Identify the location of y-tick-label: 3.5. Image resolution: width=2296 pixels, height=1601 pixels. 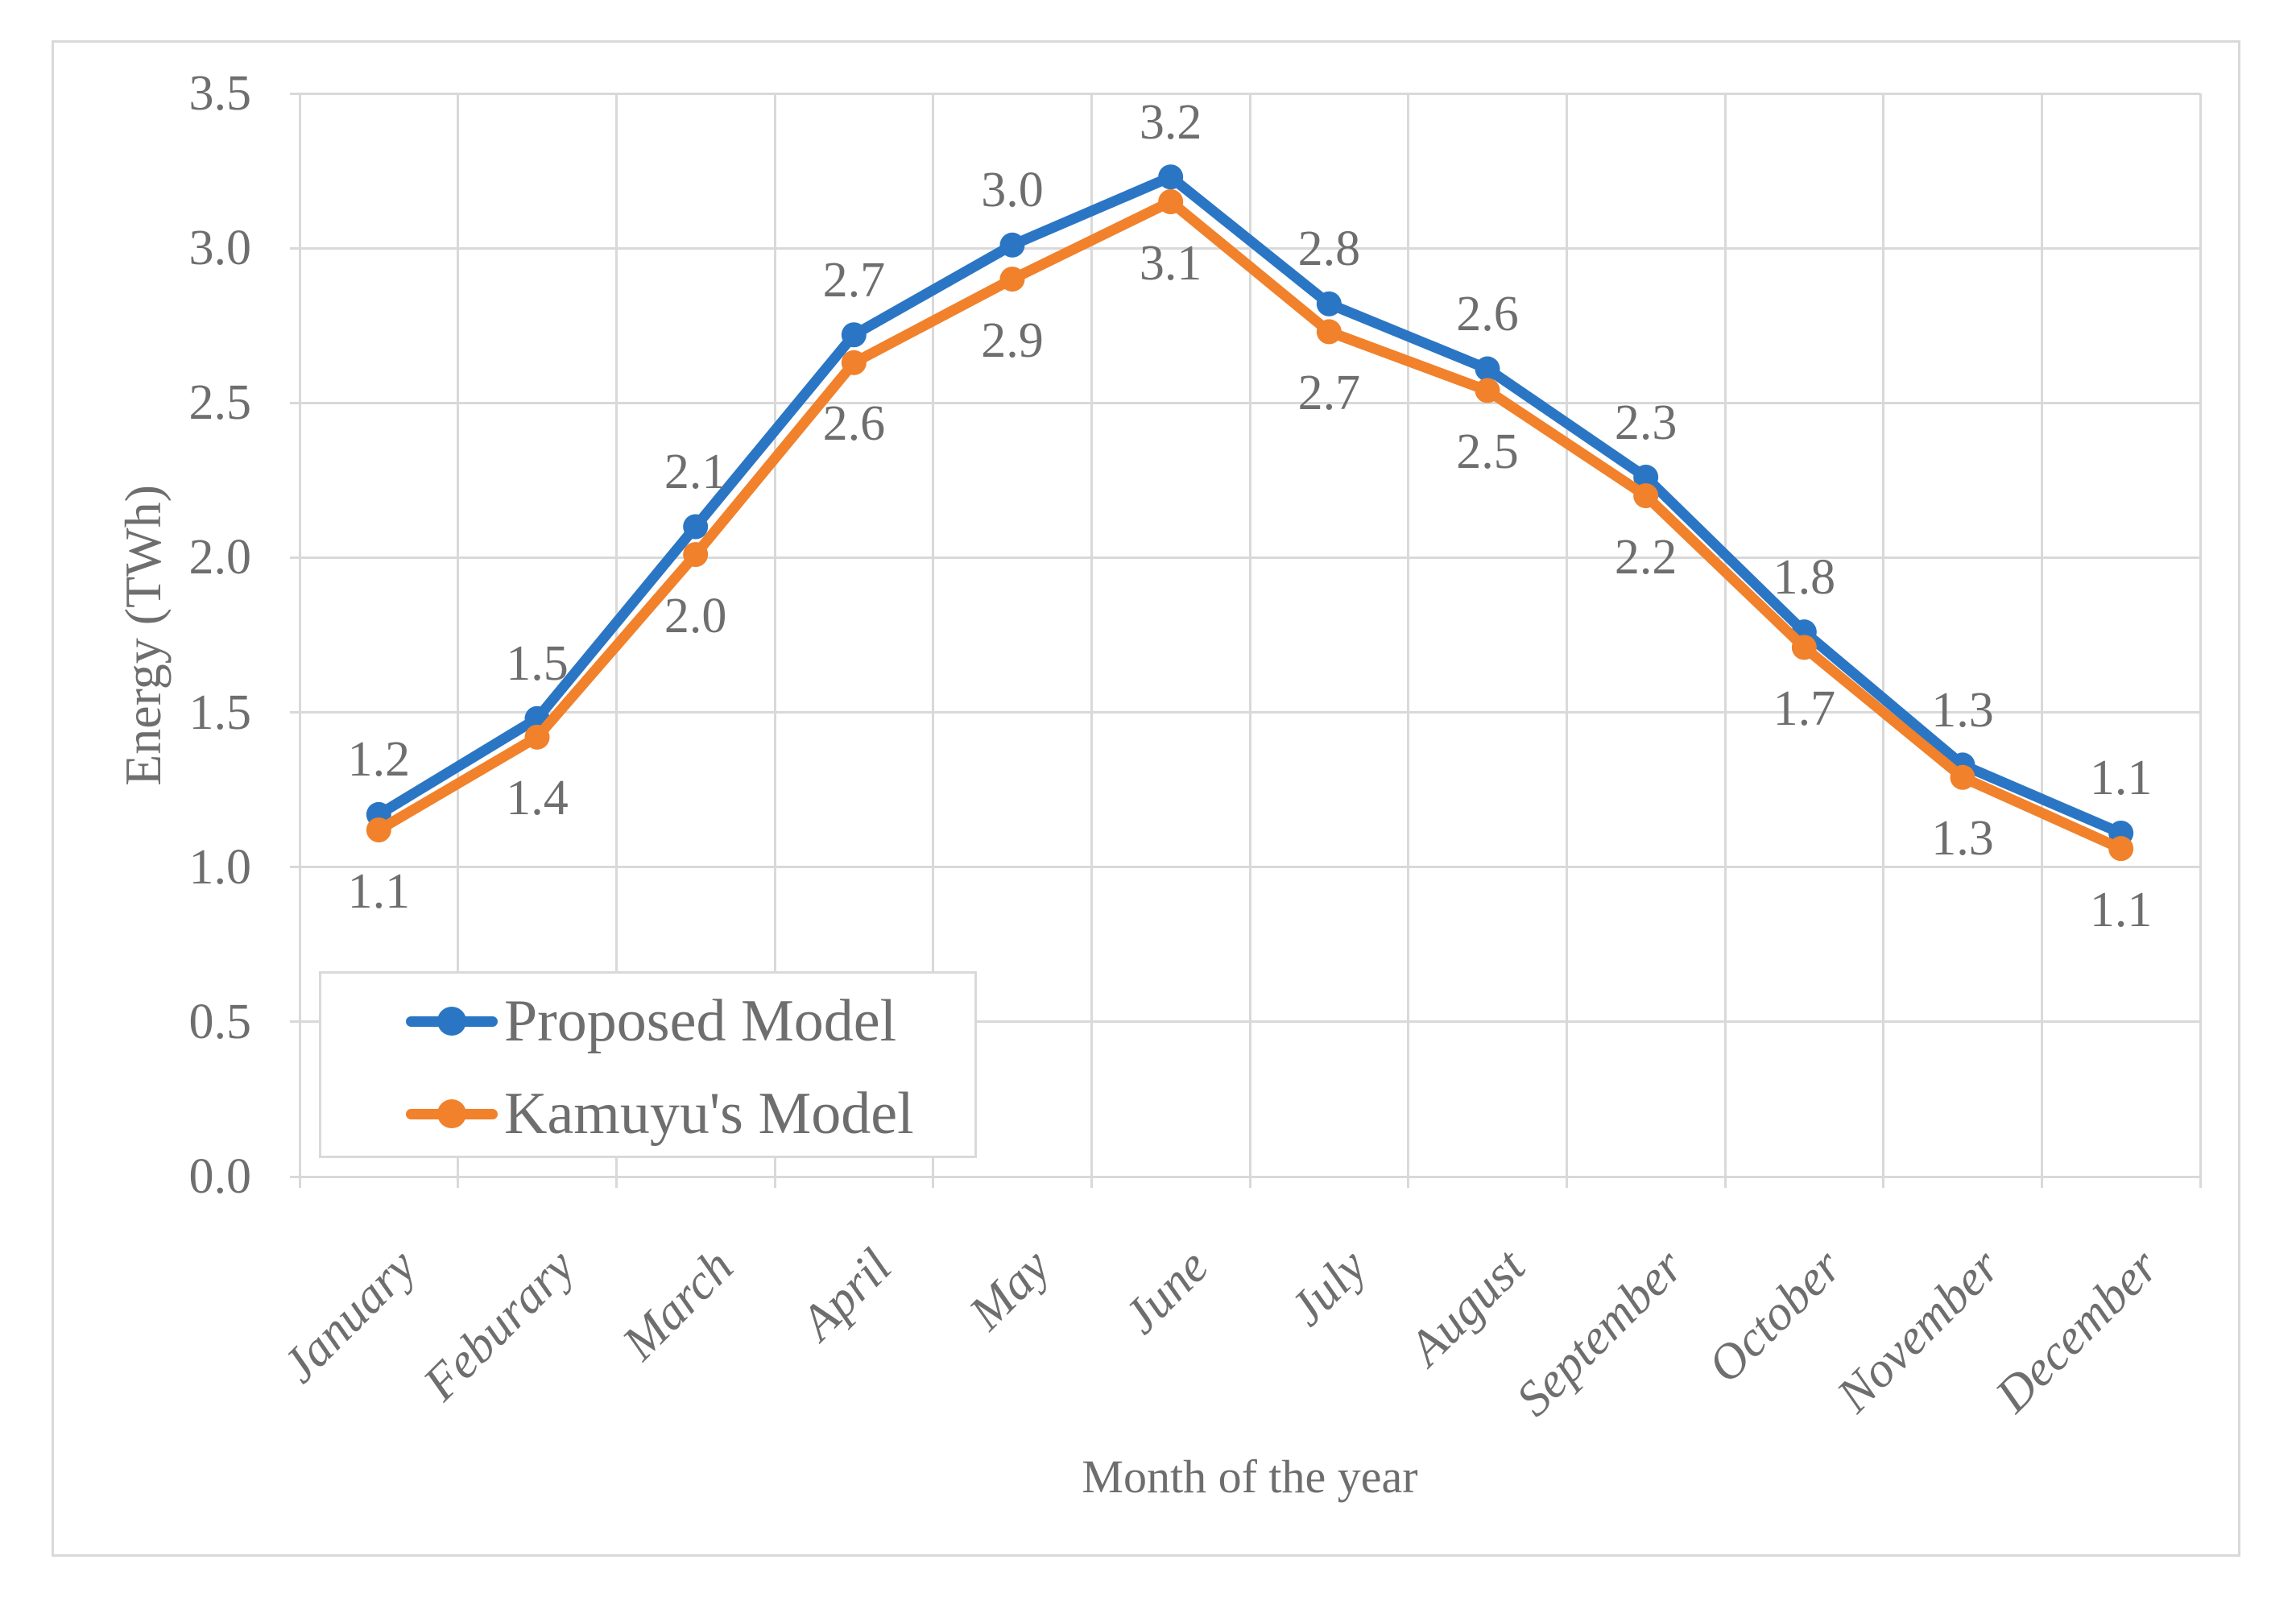
(220, 93).